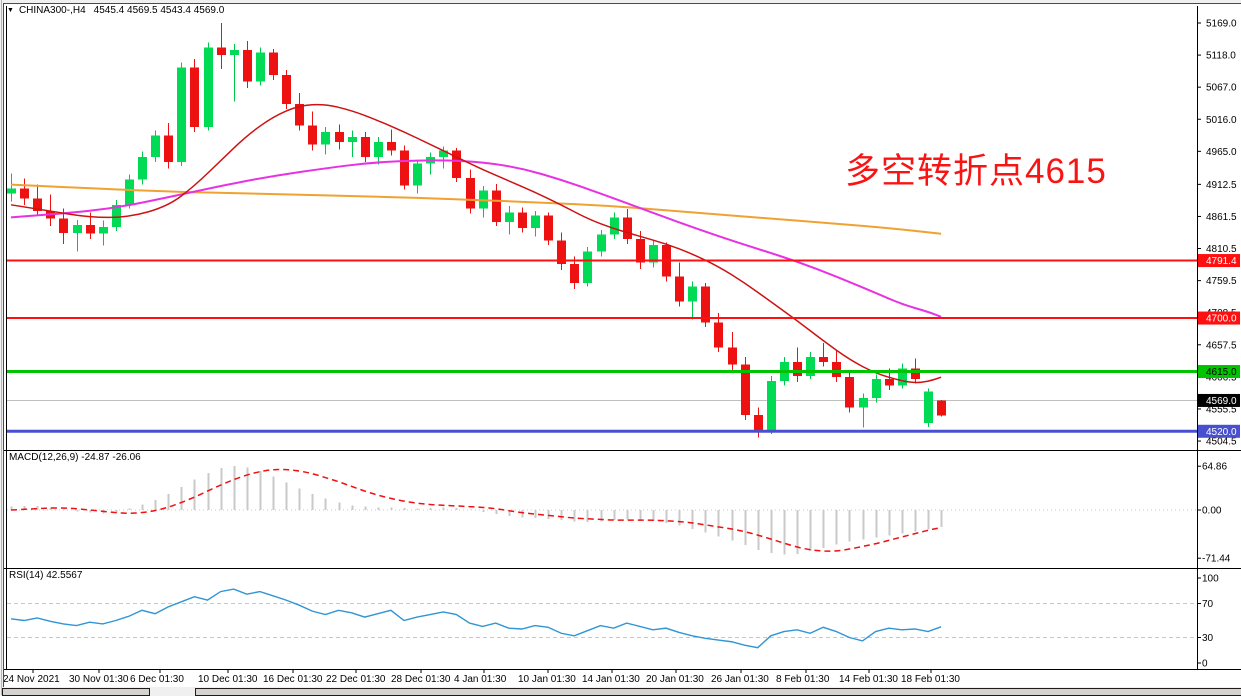  Describe the element at coordinates (1219, 400) in the screenshot. I see `price-badge-4569.0: 4569.0` at that location.